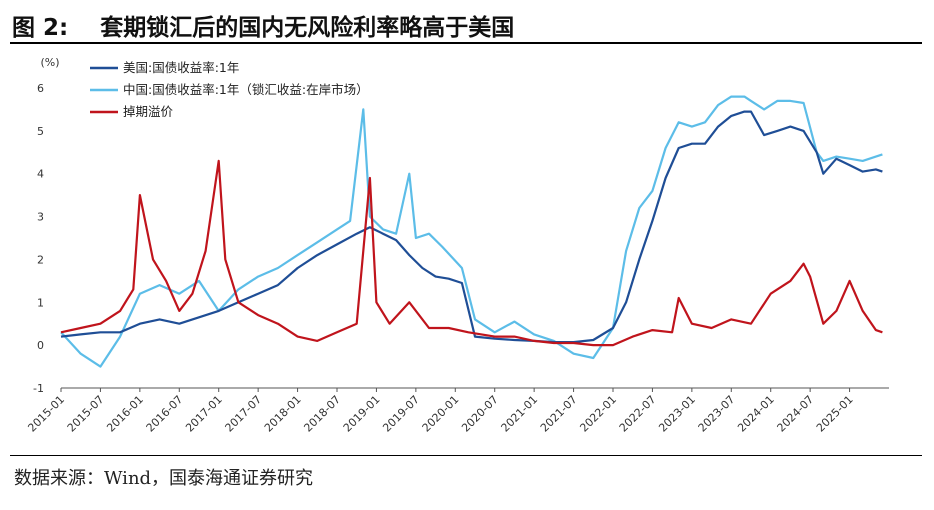 Image resolution: width=934 pixels, height=510 pixels. Describe the element at coordinates (204, 414) in the screenshot. I see `x-tick-label: 2017-01` at that location.